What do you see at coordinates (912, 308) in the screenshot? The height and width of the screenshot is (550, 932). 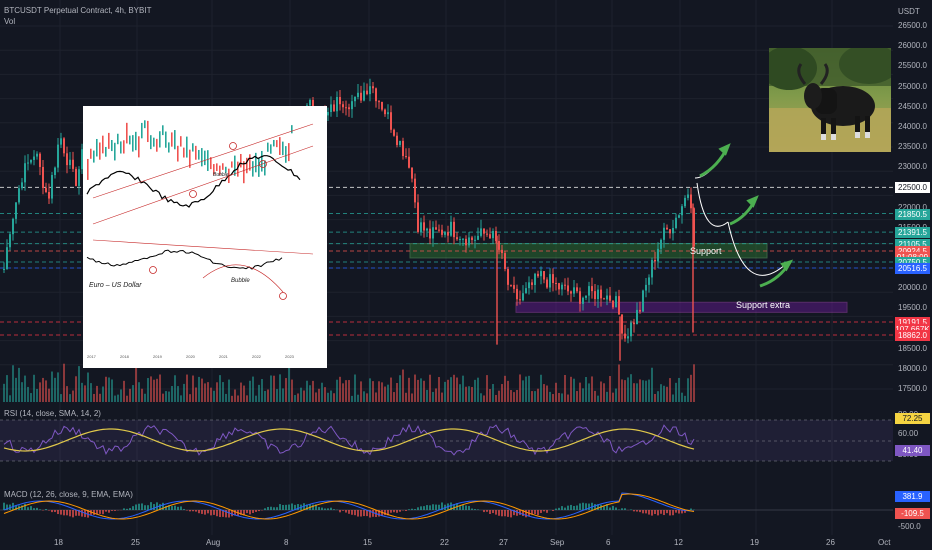 I see `price-tick: 19500.0` at bounding box center [912, 308].